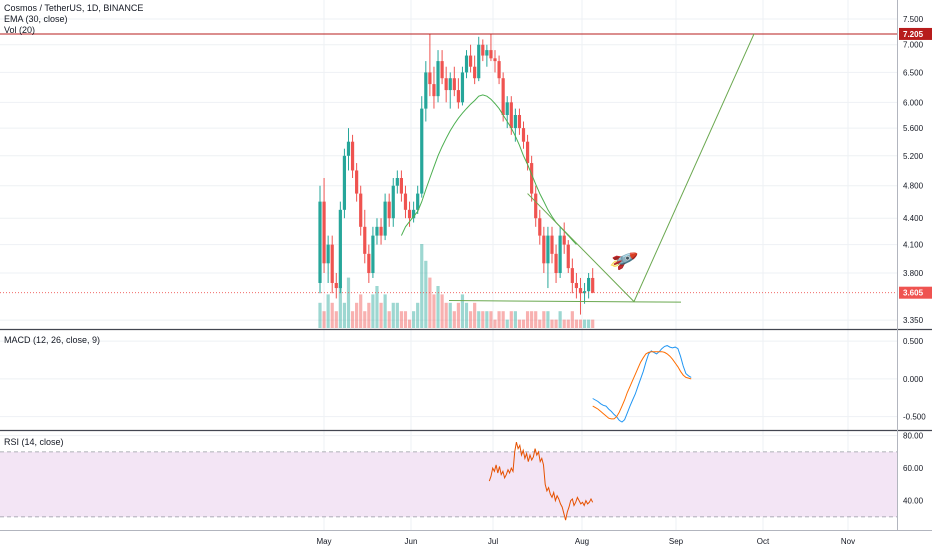  I want to click on price-tick-label: 7.000, so click(913, 45).